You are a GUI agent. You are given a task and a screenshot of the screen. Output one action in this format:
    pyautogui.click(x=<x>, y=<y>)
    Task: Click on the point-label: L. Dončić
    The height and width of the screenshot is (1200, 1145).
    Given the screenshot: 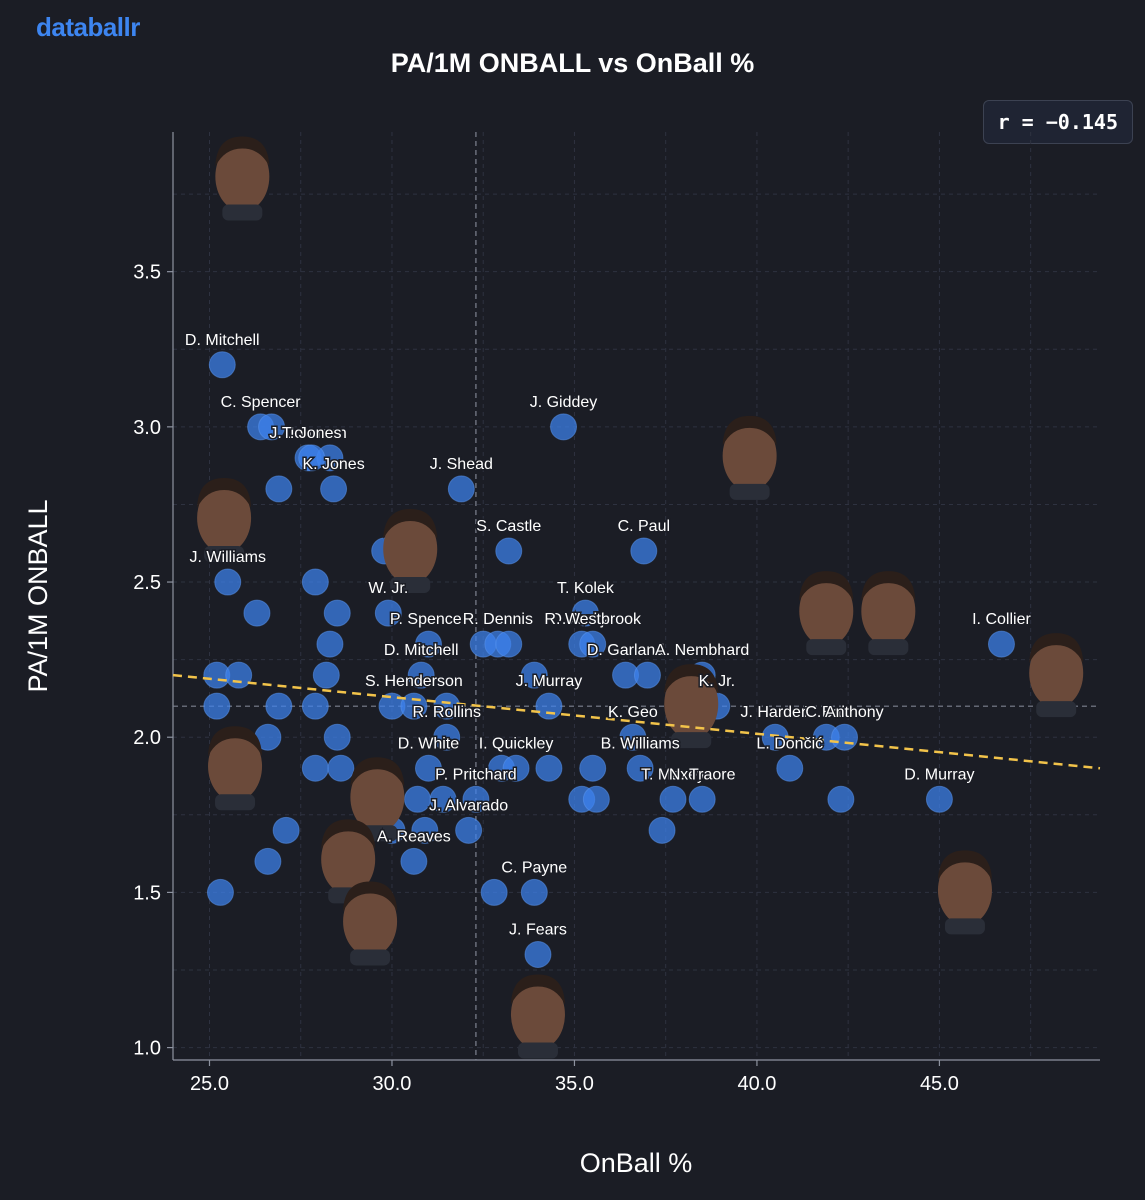 What is the action you would take?
    pyautogui.click(x=789, y=743)
    